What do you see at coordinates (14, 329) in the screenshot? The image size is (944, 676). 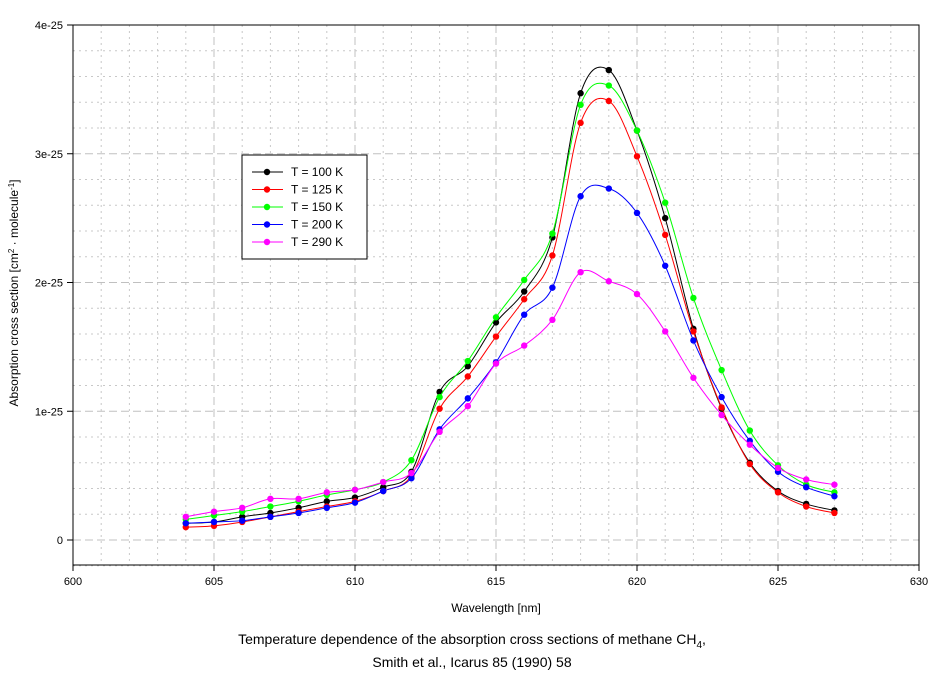 I see `y-axis-title-main: Absorption cross section [cm` at bounding box center [14, 329].